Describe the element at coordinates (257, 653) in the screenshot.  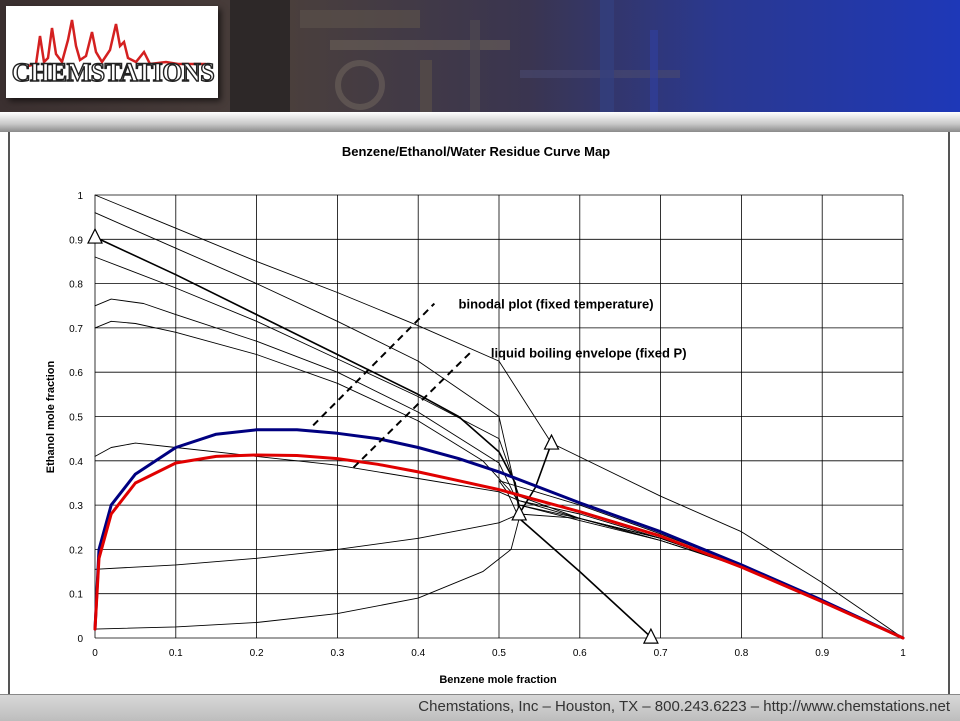
I see `x-tick-label: 0.2` at that location.